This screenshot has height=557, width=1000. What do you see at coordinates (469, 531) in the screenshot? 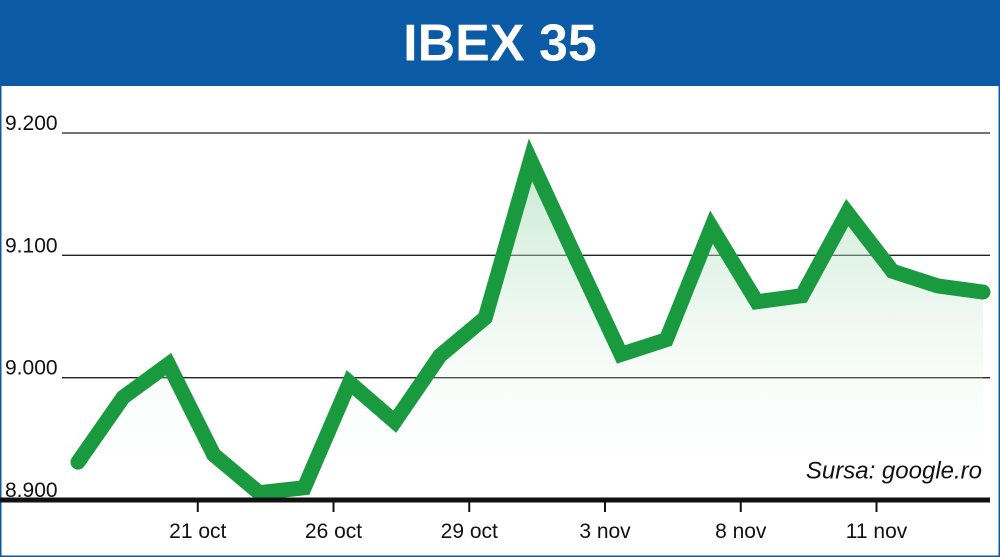
I see `x-tick-label: 29 oct` at bounding box center [469, 531].